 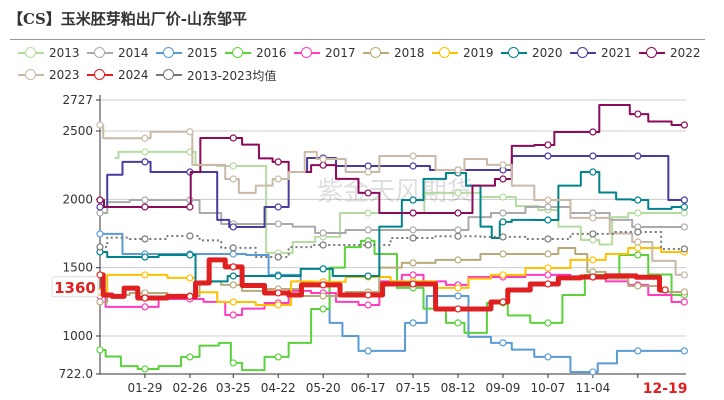 I want to click on legend-item: 2022, so click(x=673, y=53).